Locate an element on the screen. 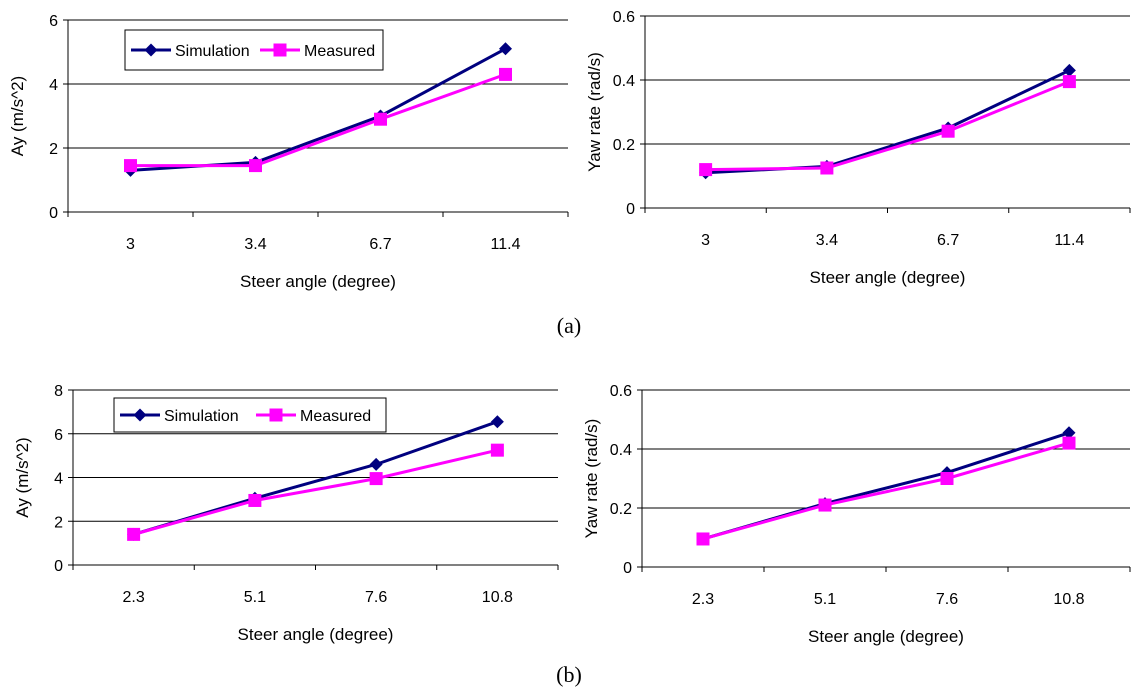  y-tick-label: 8 is located at coordinates (58, 391).